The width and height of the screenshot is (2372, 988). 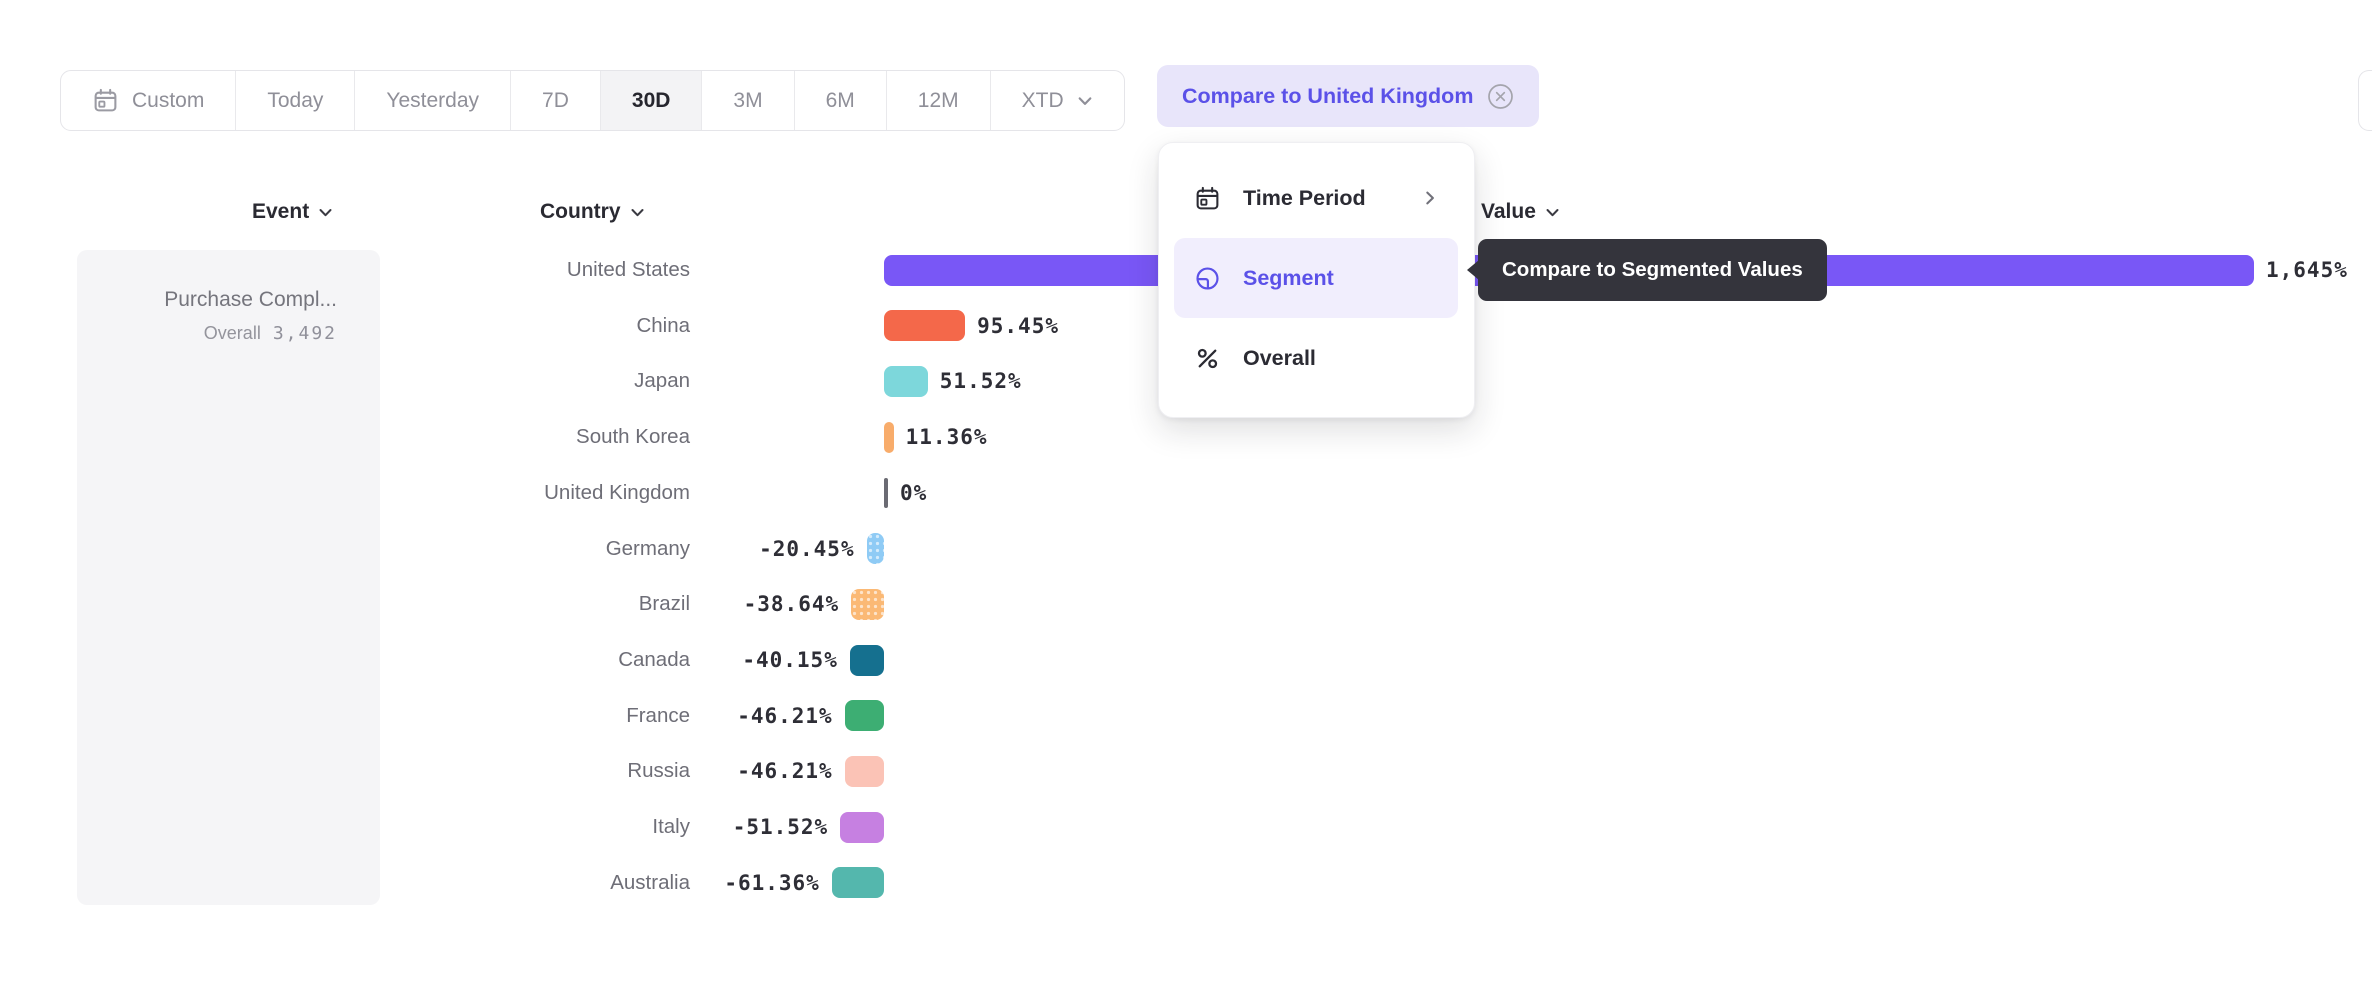 I want to click on tooltip: Compare to Segmented Values, so click(x=1647, y=270).